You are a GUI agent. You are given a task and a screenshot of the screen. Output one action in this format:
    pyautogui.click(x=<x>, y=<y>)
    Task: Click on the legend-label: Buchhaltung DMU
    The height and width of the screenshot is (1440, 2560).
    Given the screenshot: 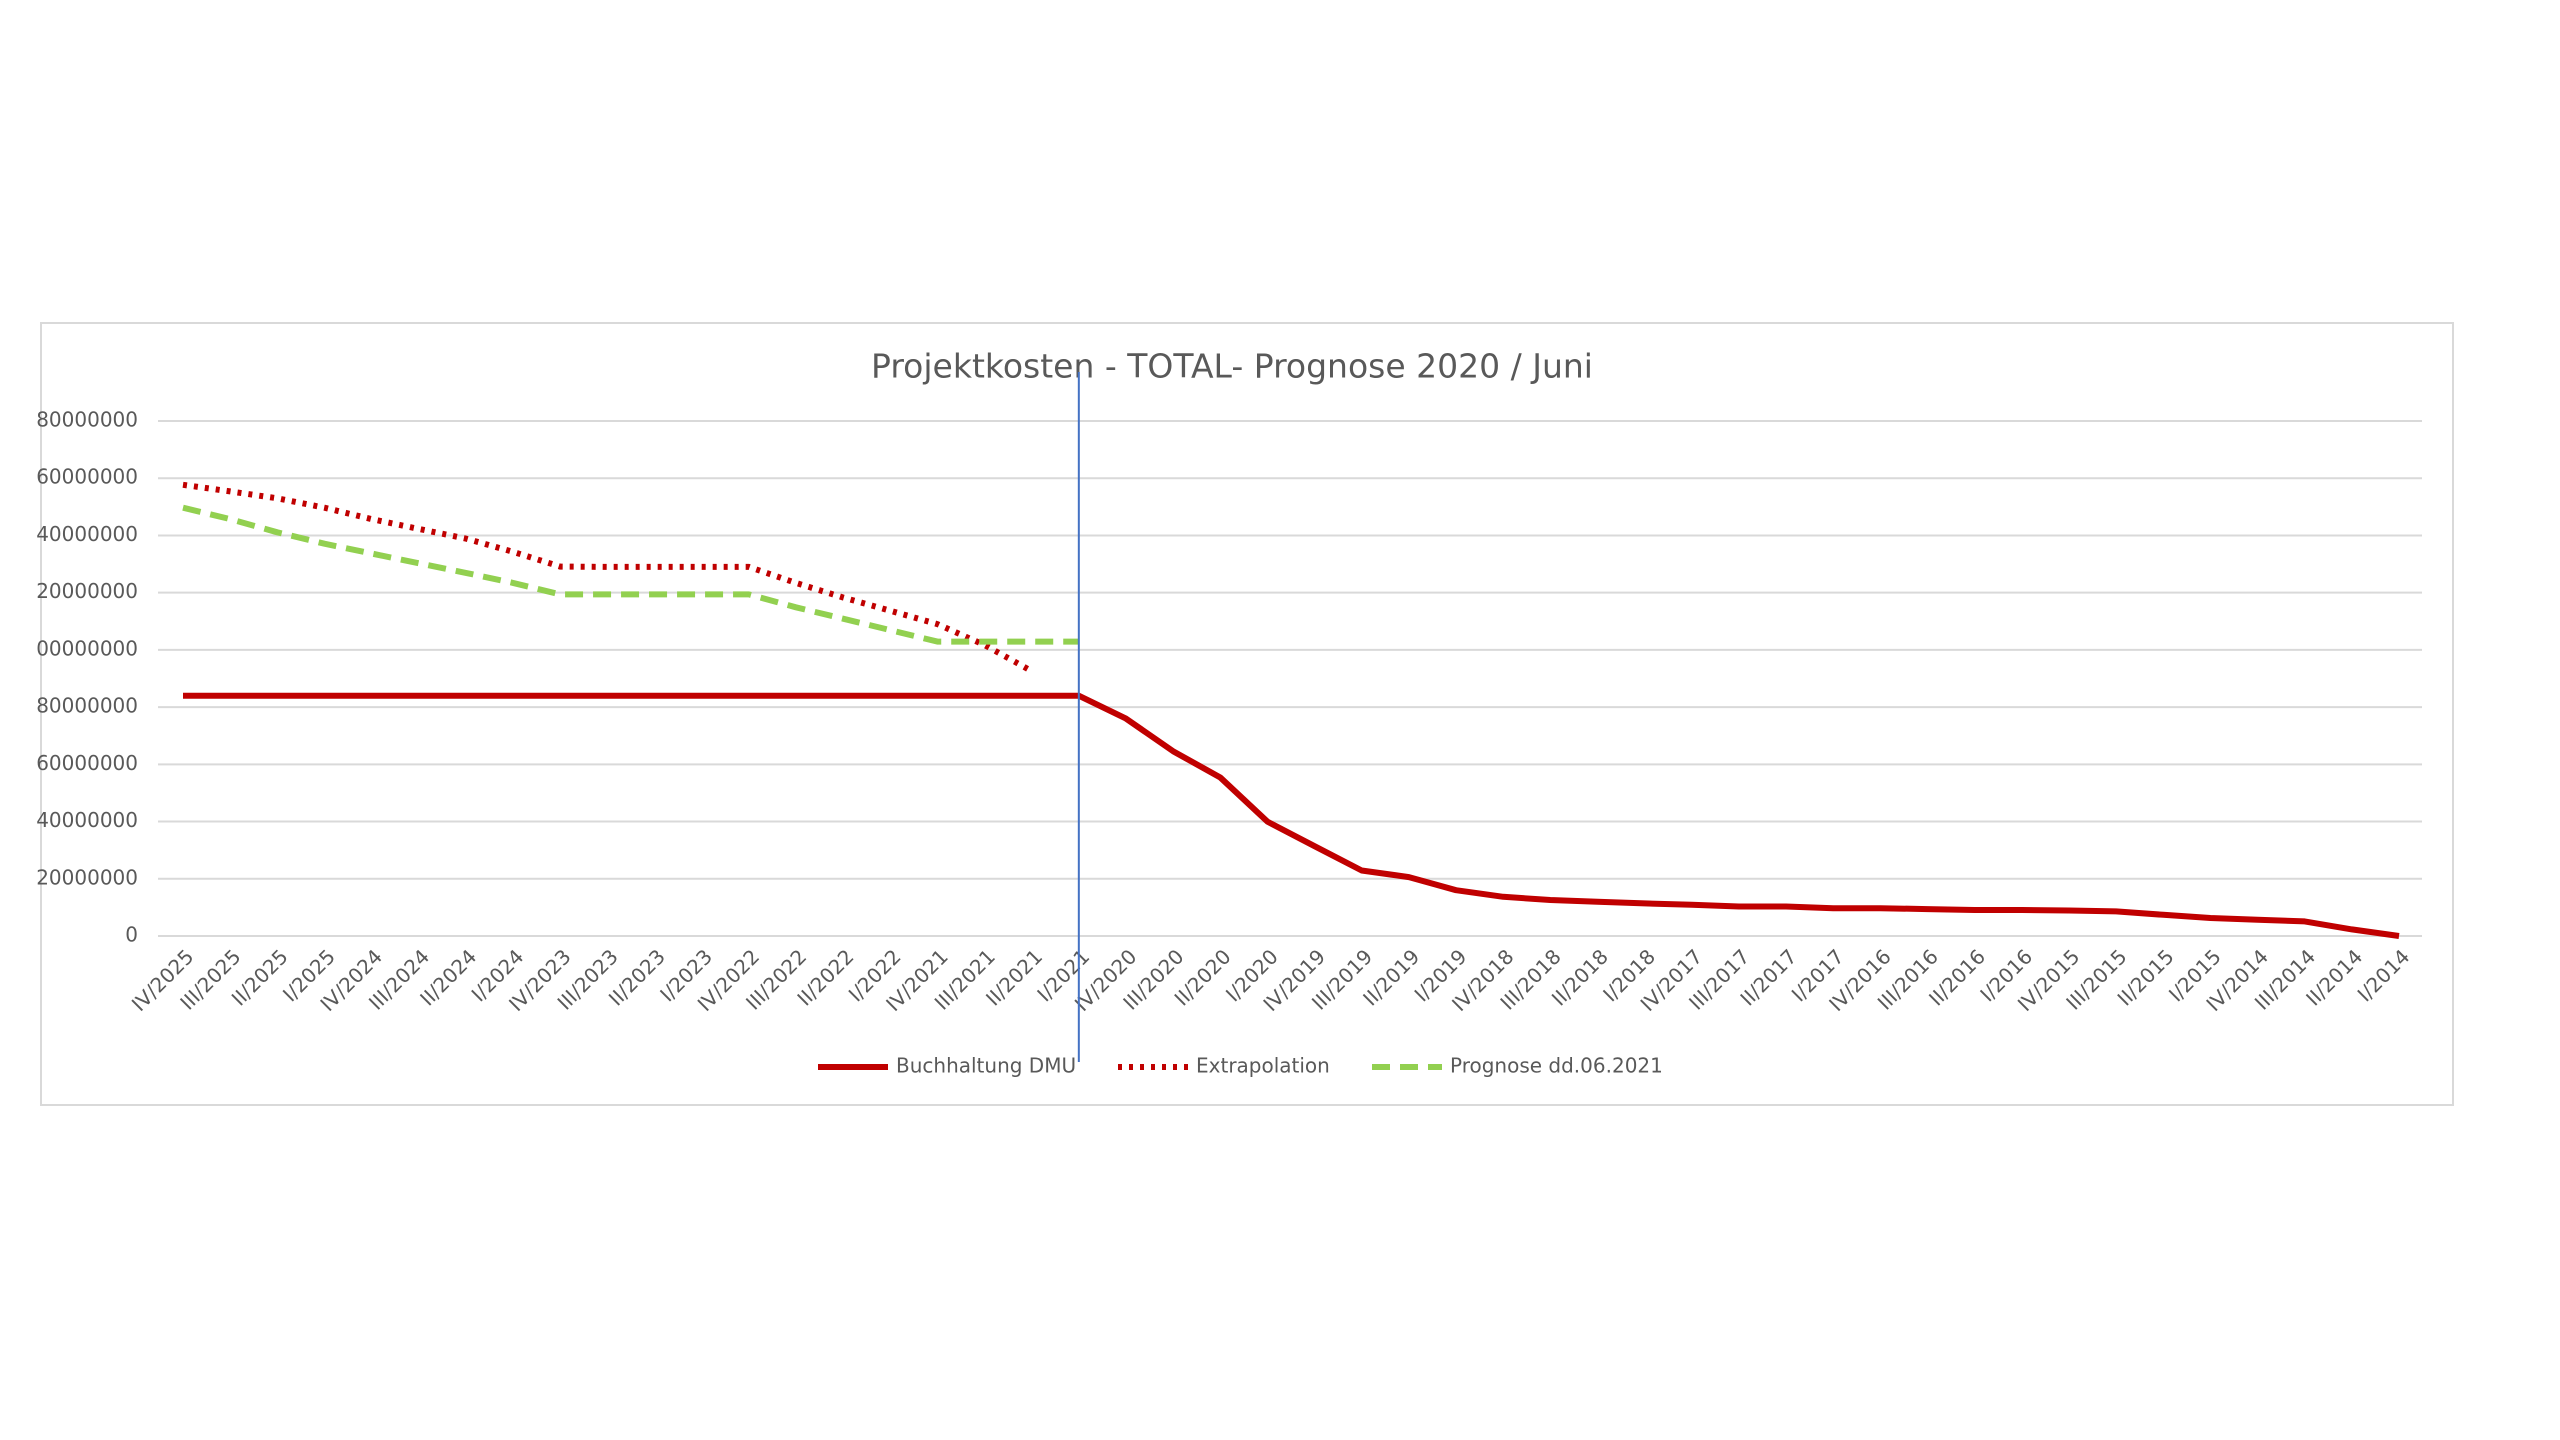 What is the action you would take?
    pyautogui.click(x=986, y=1066)
    